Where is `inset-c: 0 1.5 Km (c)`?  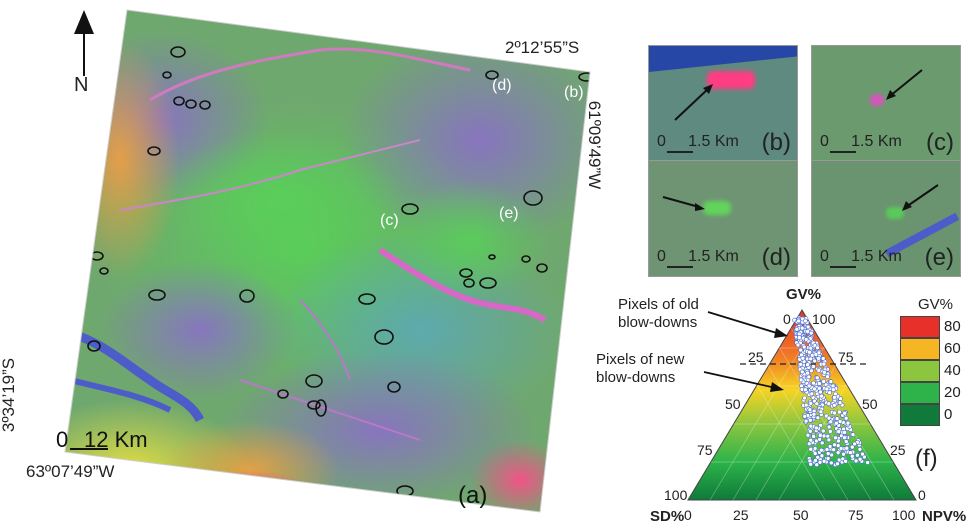
inset-c: 0 1.5 Km (c) is located at coordinates (886, 103).